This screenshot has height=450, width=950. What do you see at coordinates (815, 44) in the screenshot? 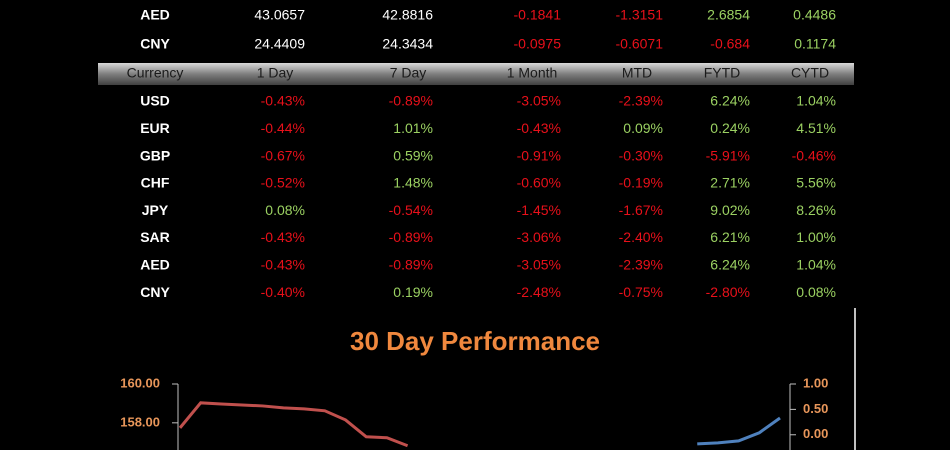
I see `cell: 0.1174` at bounding box center [815, 44].